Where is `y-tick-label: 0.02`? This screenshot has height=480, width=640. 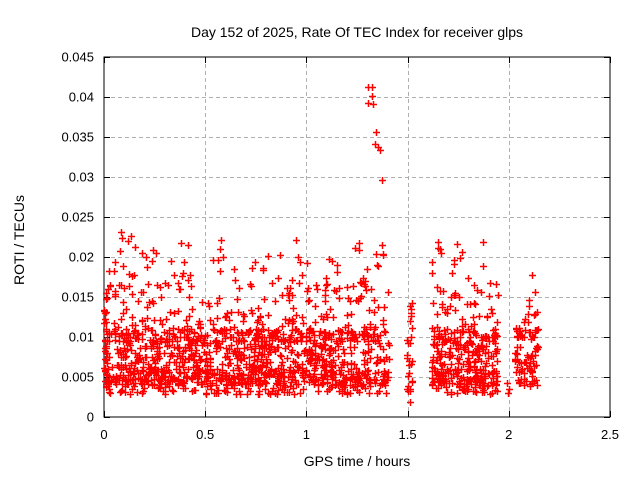 y-tick-label: 0.02 is located at coordinates (81, 257).